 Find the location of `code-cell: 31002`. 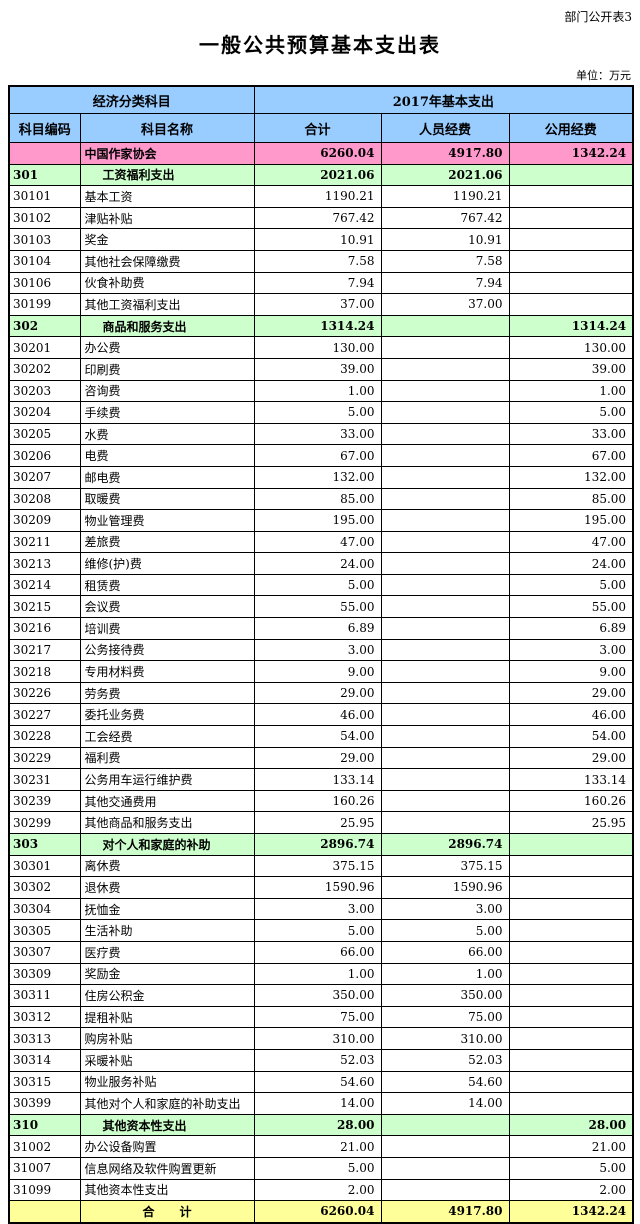

code-cell: 31002 is located at coordinates (44, 1146).